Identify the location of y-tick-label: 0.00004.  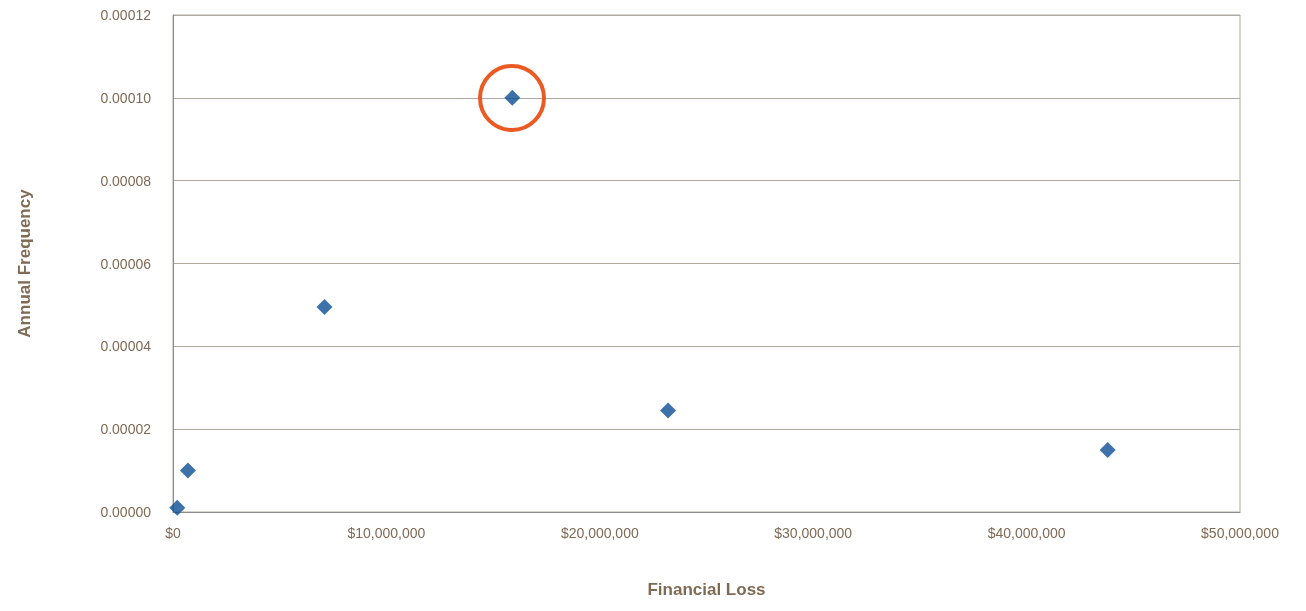
(126, 346).